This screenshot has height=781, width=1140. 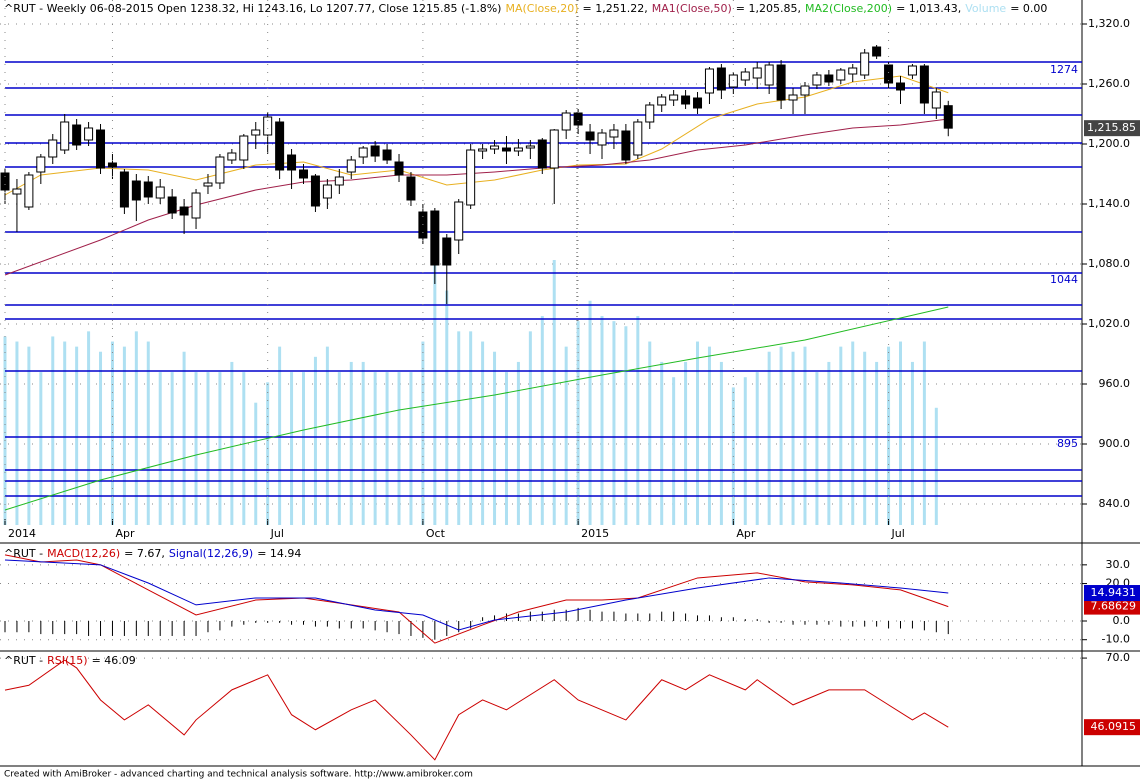 What do you see at coordinates (1114, 726) in the screenshot?
I see `last-value-label: 46.0915` at bounding box center [1114, 726].